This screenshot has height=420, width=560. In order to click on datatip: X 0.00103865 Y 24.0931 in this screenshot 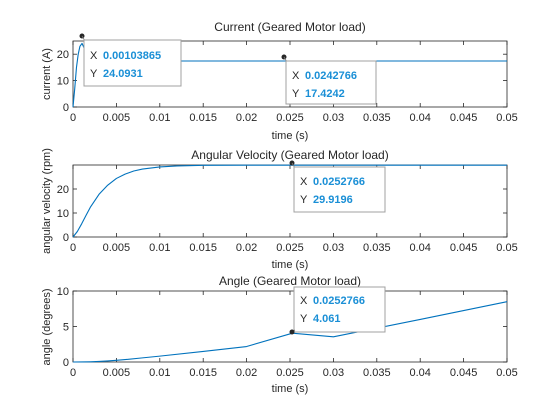, I will do `click(132, 63)`.